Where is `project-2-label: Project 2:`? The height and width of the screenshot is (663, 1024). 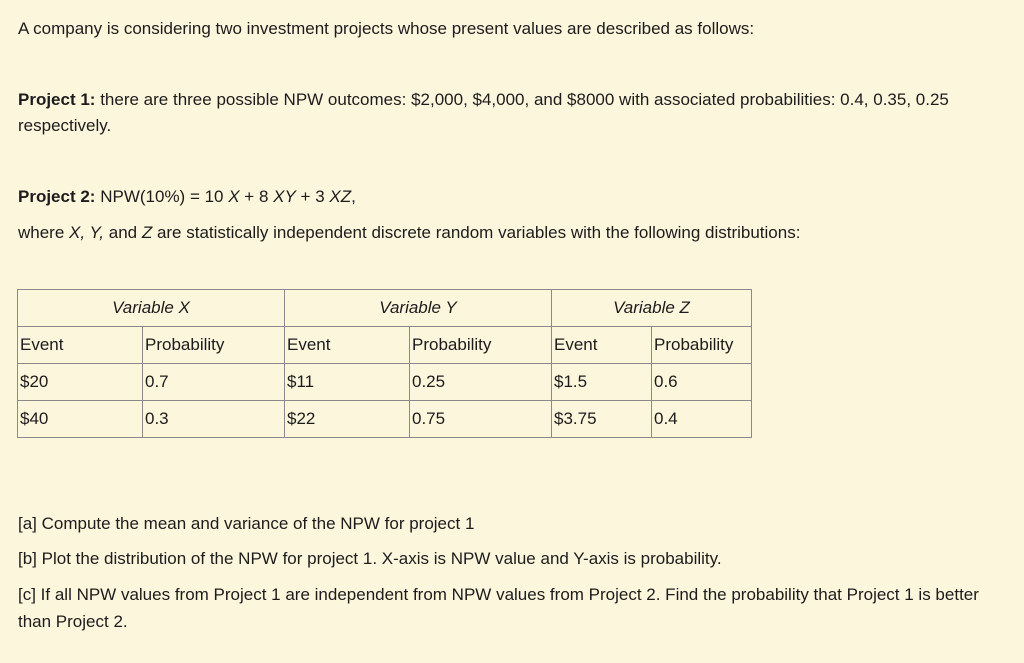 project-2-label: Project 2: is located at coordinates (57, 196).